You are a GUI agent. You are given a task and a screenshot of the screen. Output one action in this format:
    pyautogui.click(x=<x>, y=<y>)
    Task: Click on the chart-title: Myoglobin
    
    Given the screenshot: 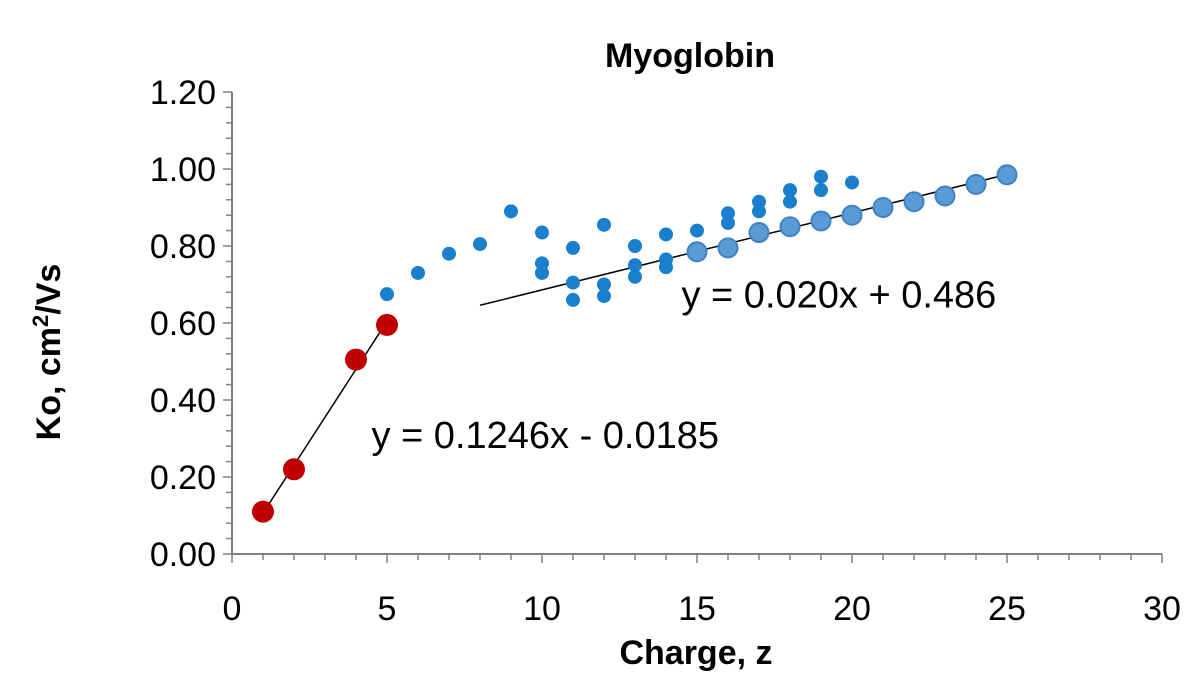 What is the action you would take?
    pyautogui.click(x=690, y=56)
    